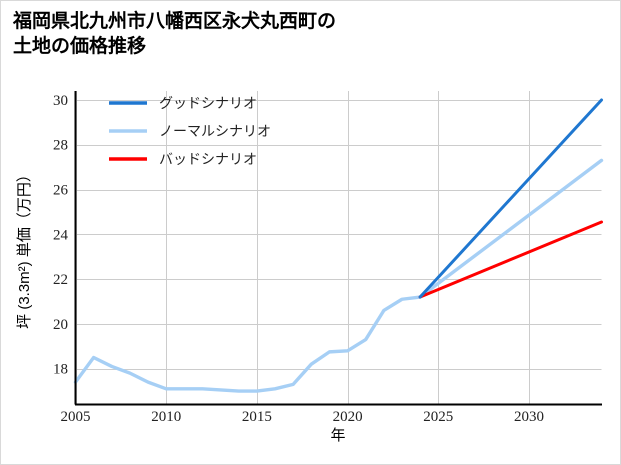 This screenshot has height=465, width=621. I want to click on x-tick-label: 2020, so click(348, 417).